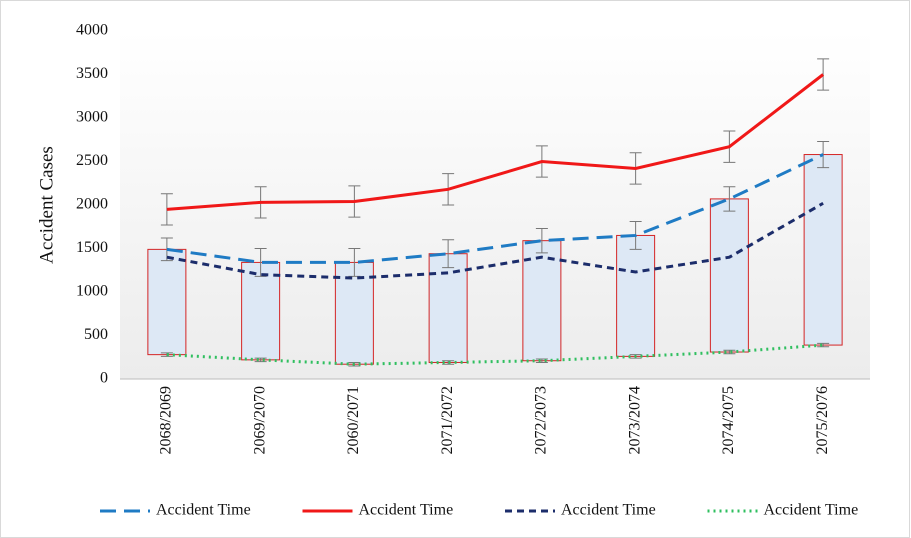 This screenshot has height=538, width=911. Describe the element at coordinates (353, 420) in the screenshot. I see `x-tick-label: 2060/2071` at that location.